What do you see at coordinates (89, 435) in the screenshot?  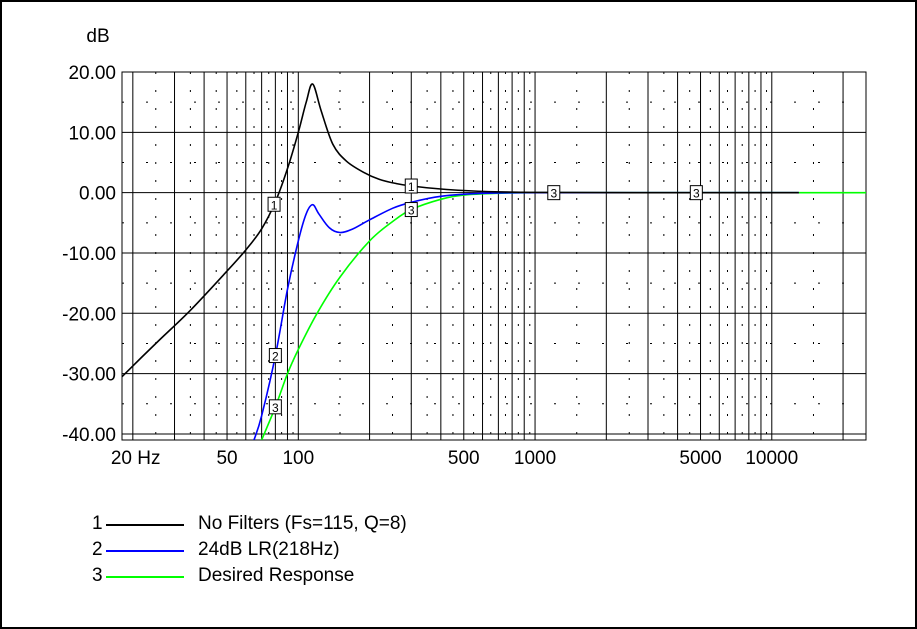 I see `y-tick-label: -40.00` at bounding box center [89, 435].